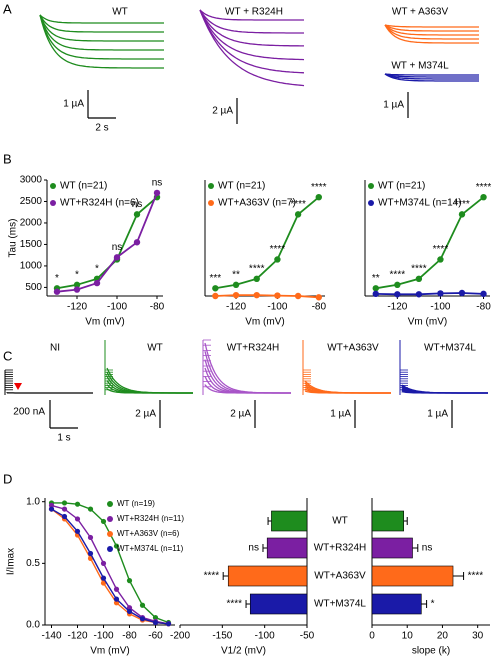  Describe the element at coordinates (31, 266) in the screenshot. I see `y-tick-label: 1000` at that location.